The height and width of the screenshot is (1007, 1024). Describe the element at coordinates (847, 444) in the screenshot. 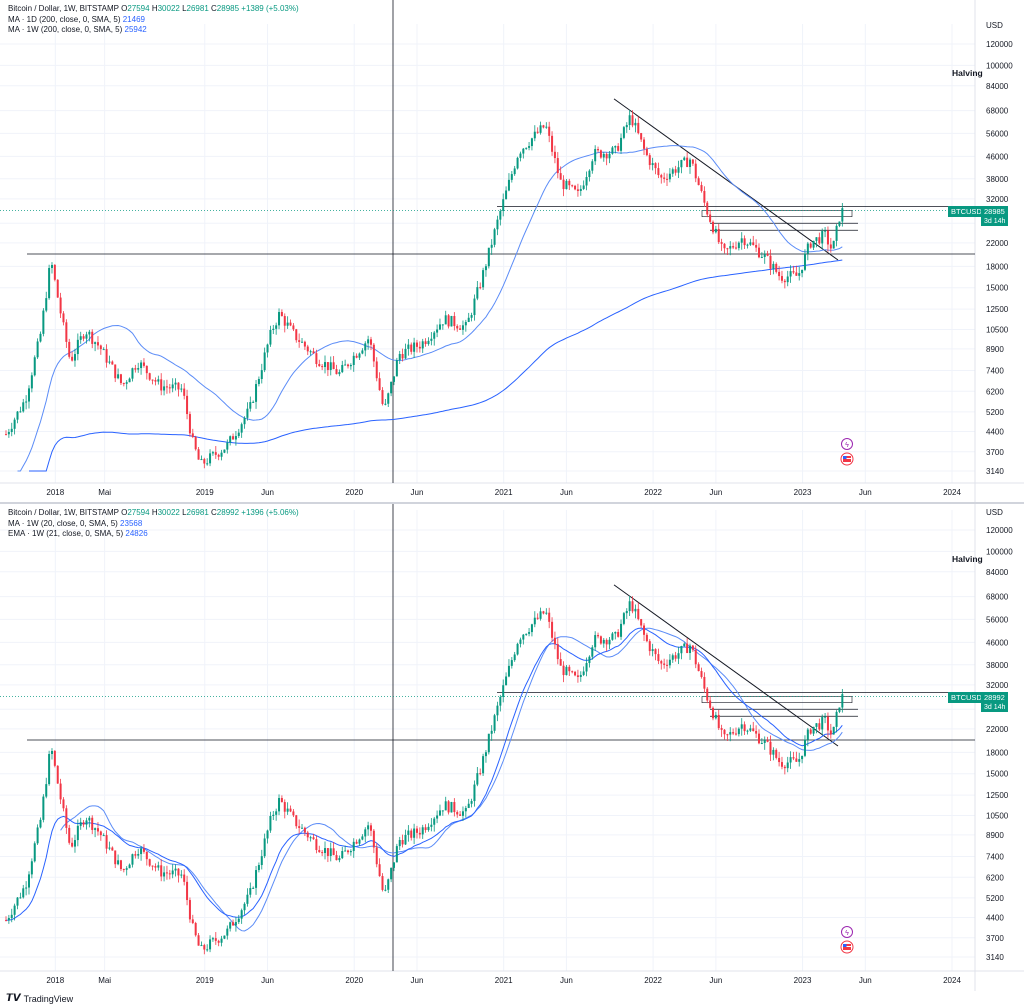

I see `lightning-event-icon: ϟ` at that location.